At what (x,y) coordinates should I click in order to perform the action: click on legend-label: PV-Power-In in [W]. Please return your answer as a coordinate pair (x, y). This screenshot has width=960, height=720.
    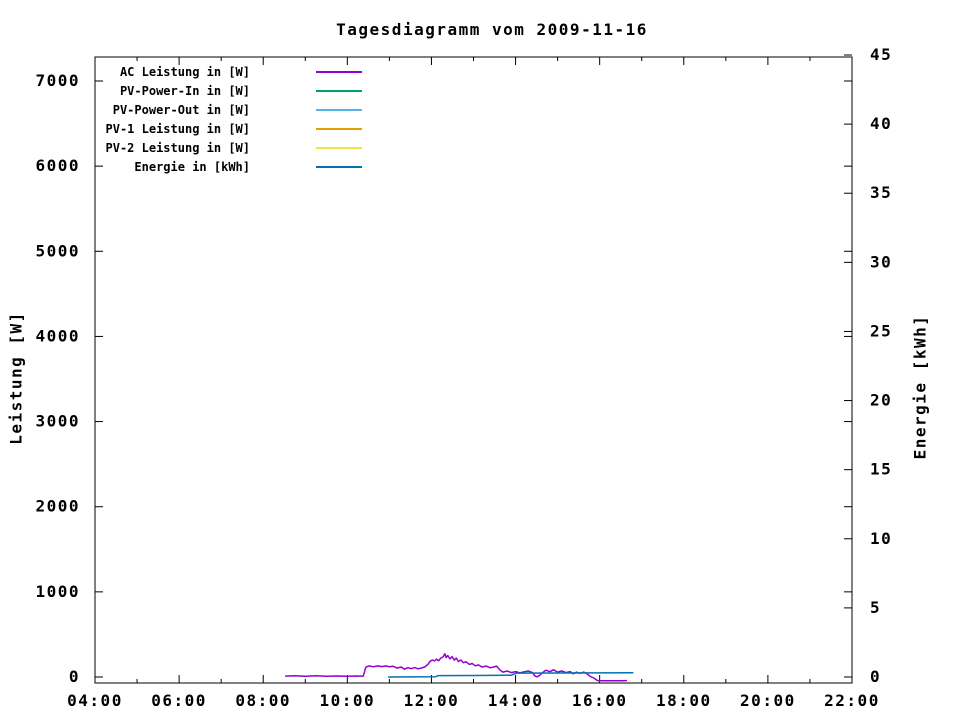
    Looking at the image, I should click on (184, 91).